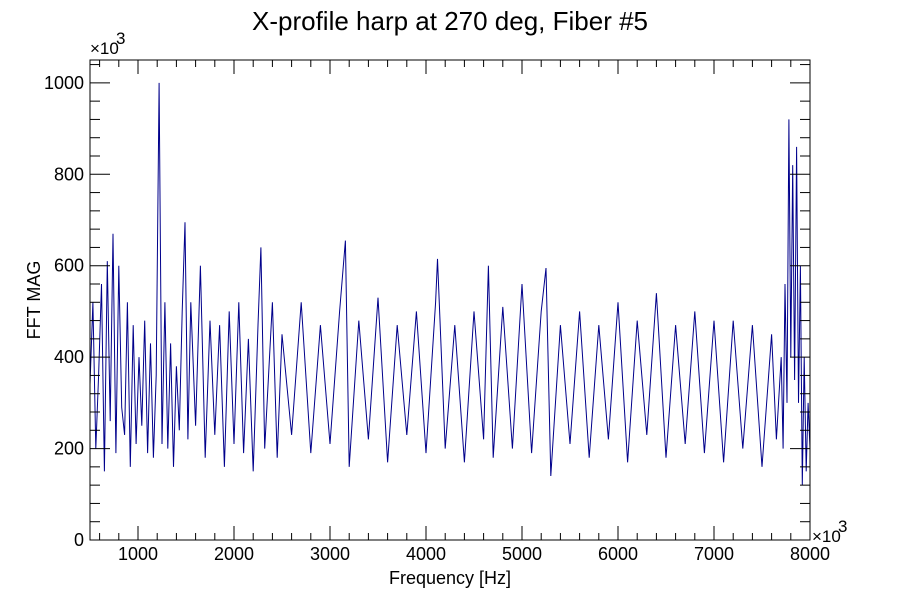 This screenshot has width=900, height=600. What do you see at coordinates (34, 300) in the screenshot?
I see `y-axis-label: FFT MAG` at bounding box center [34, 300].